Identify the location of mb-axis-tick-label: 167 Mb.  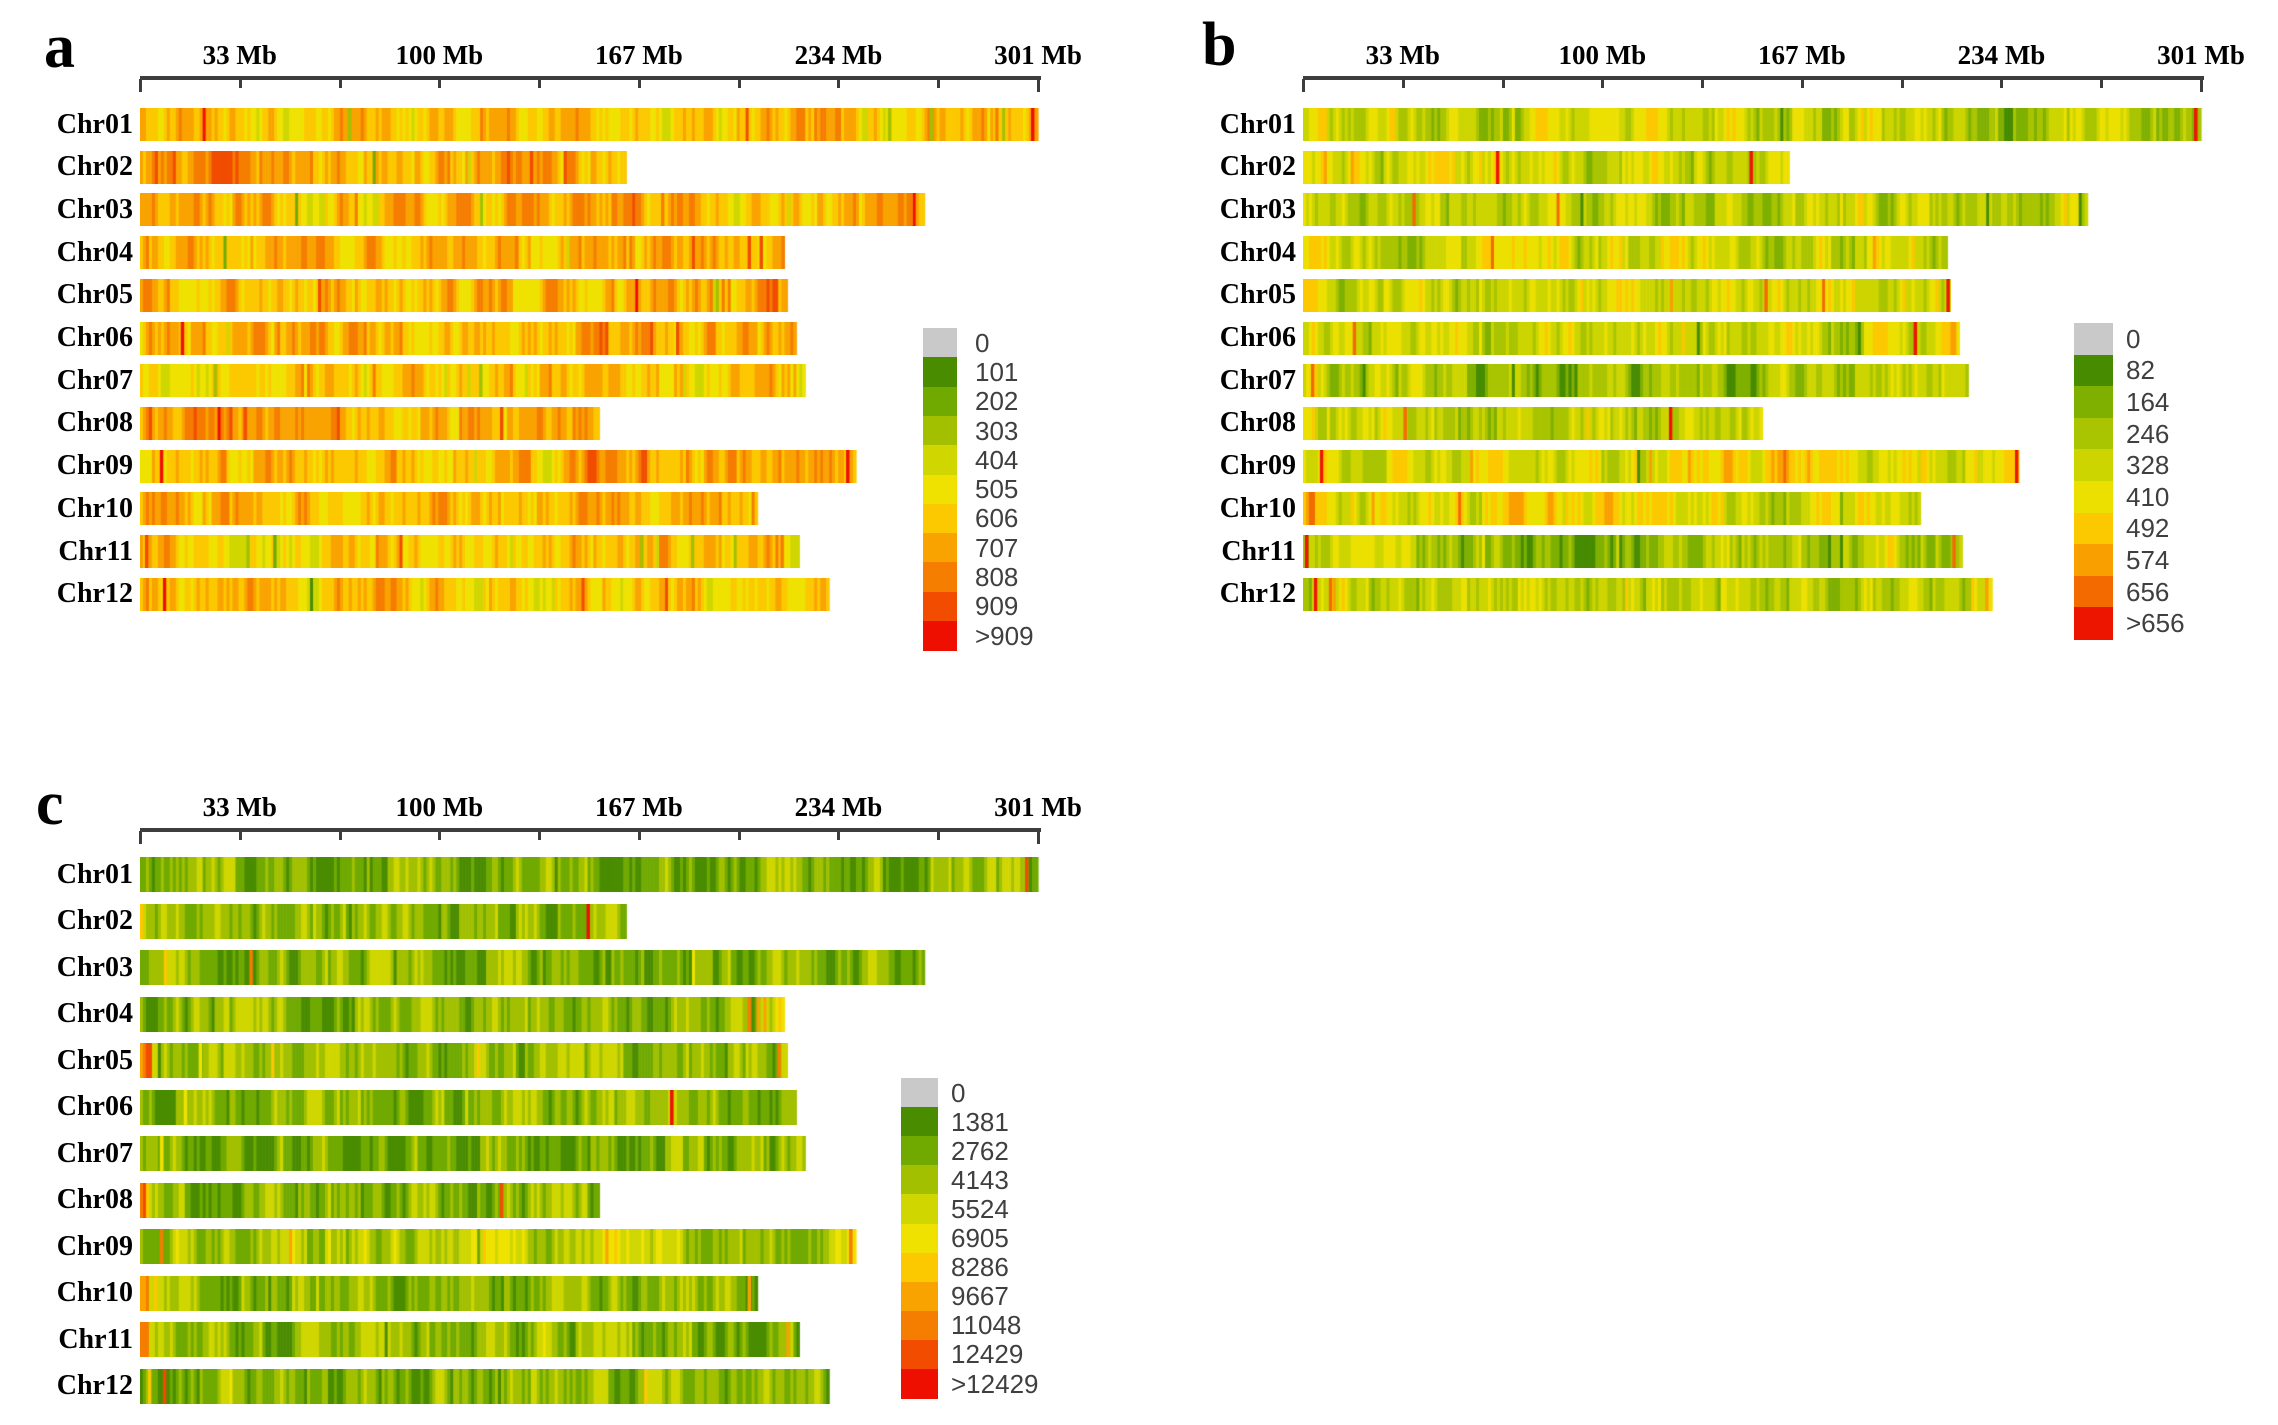
(639, 55).